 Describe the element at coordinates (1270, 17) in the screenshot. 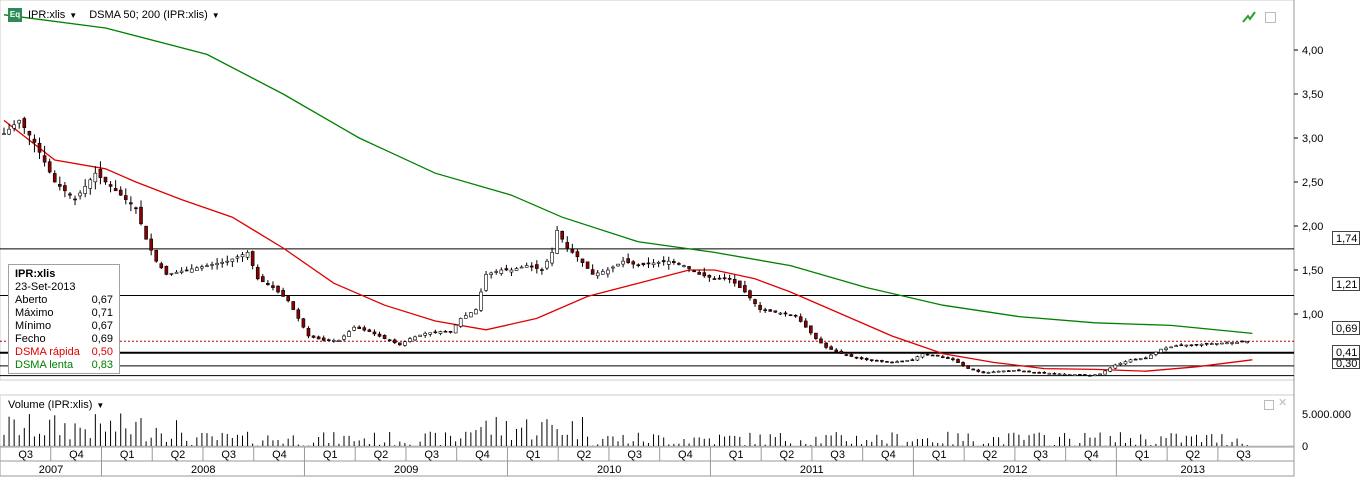

I see `maximize-icon` at that location.